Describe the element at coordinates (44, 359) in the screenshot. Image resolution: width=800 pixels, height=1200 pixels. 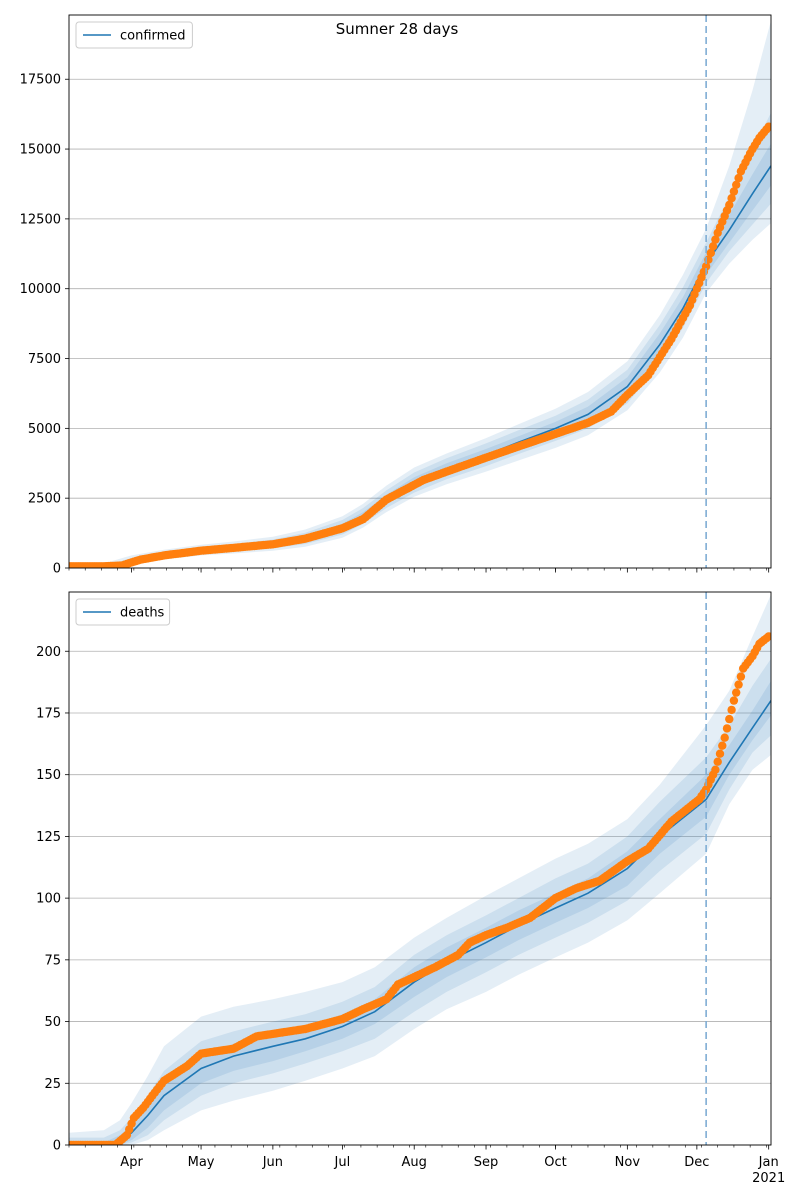
I see `y-tick-label: 7500` at that location.